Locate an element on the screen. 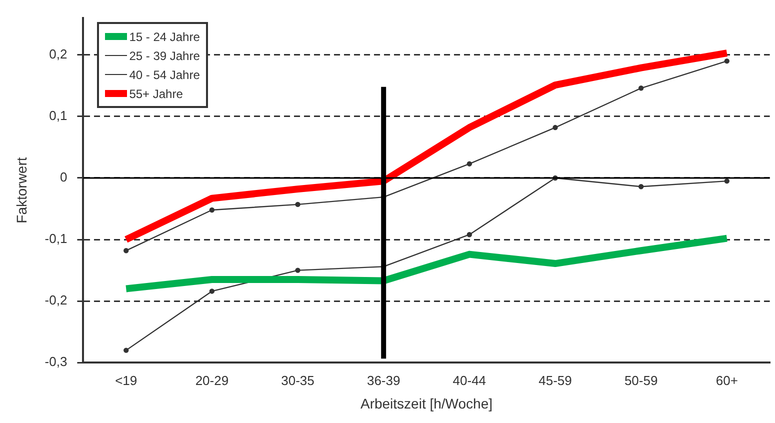  legend-label: 55+ Jahre is located at coordinates (156, 93).